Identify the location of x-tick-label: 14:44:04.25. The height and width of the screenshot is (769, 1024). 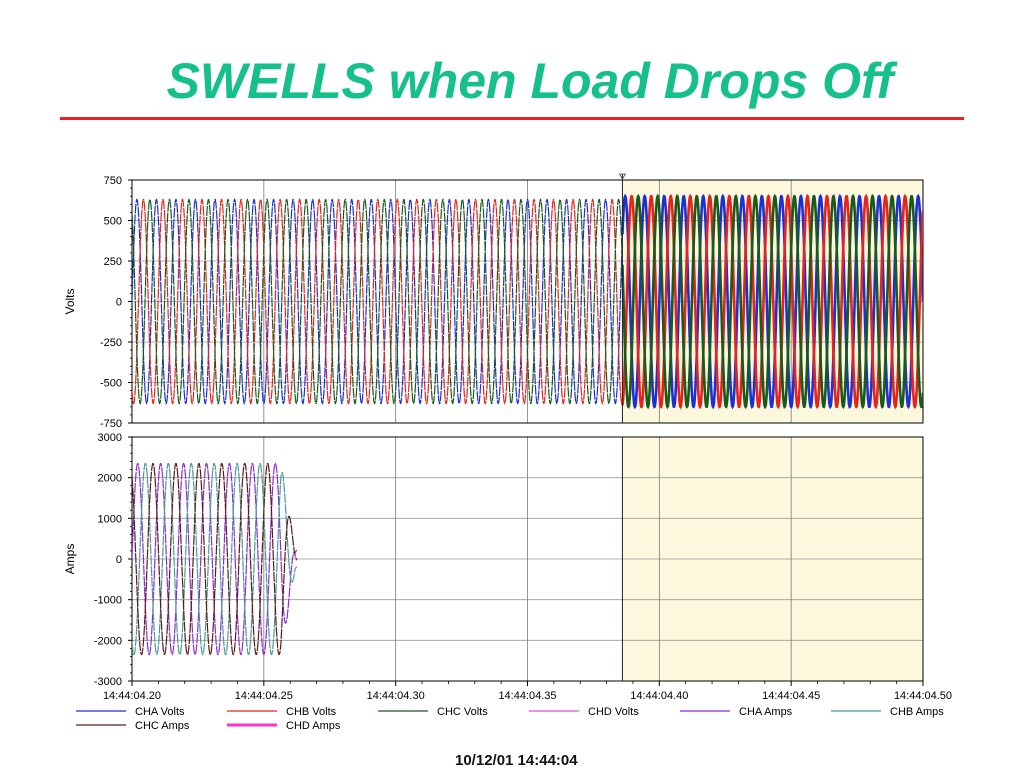
(264, 696).